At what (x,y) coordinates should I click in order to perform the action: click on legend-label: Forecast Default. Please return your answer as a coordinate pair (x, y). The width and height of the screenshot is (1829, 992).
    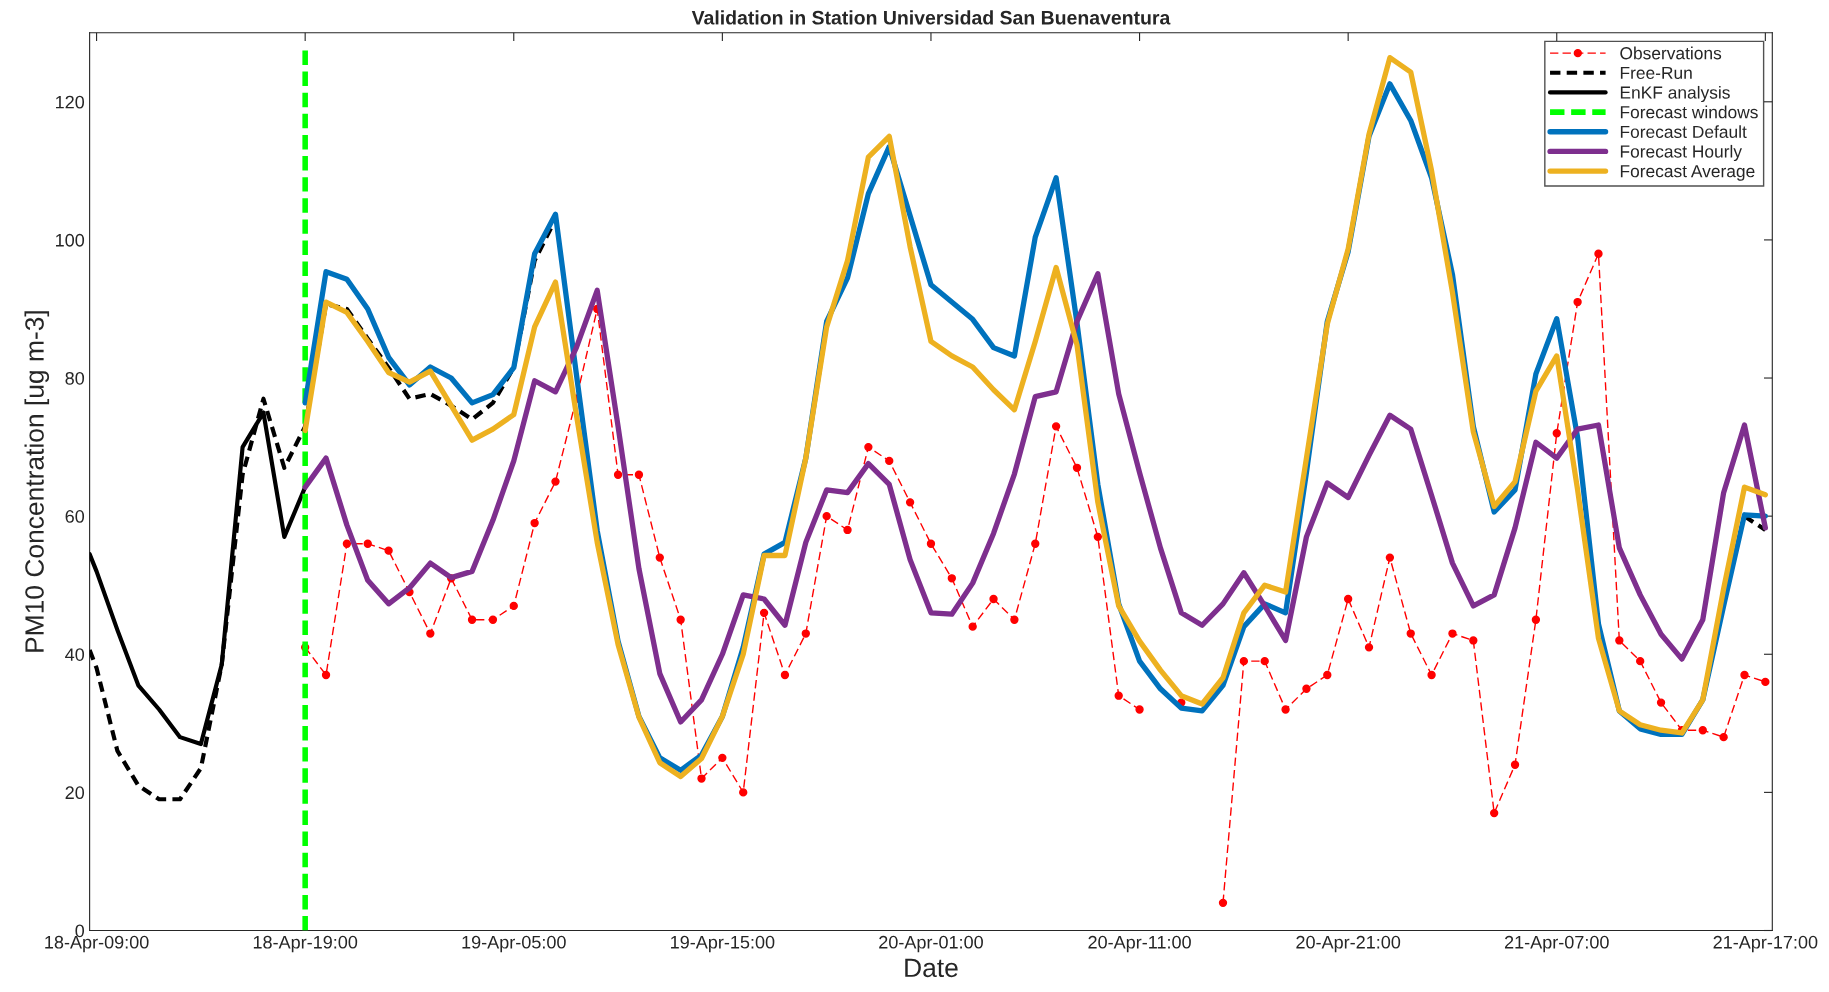
    Looking at the image, I should click on (1683, 131).